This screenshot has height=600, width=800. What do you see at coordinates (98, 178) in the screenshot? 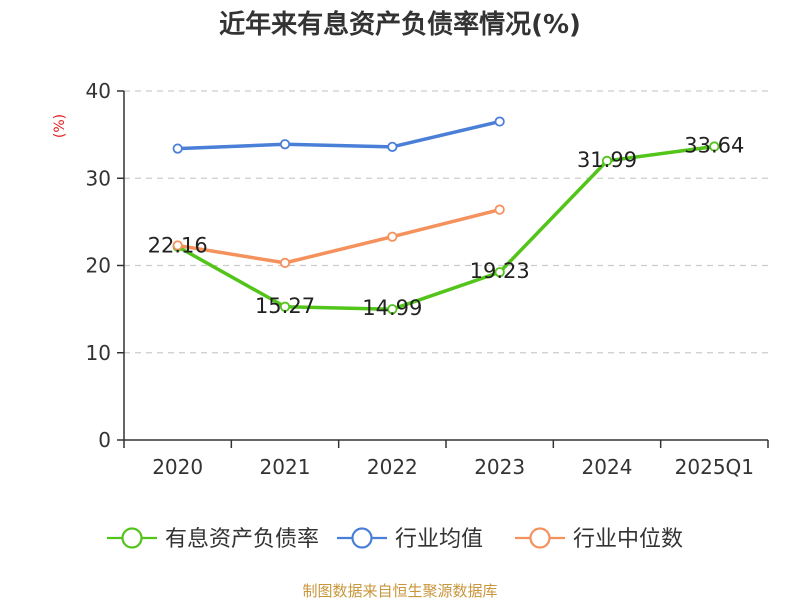
I see `y-tick-label: 30` at bounding box center [98, 178].